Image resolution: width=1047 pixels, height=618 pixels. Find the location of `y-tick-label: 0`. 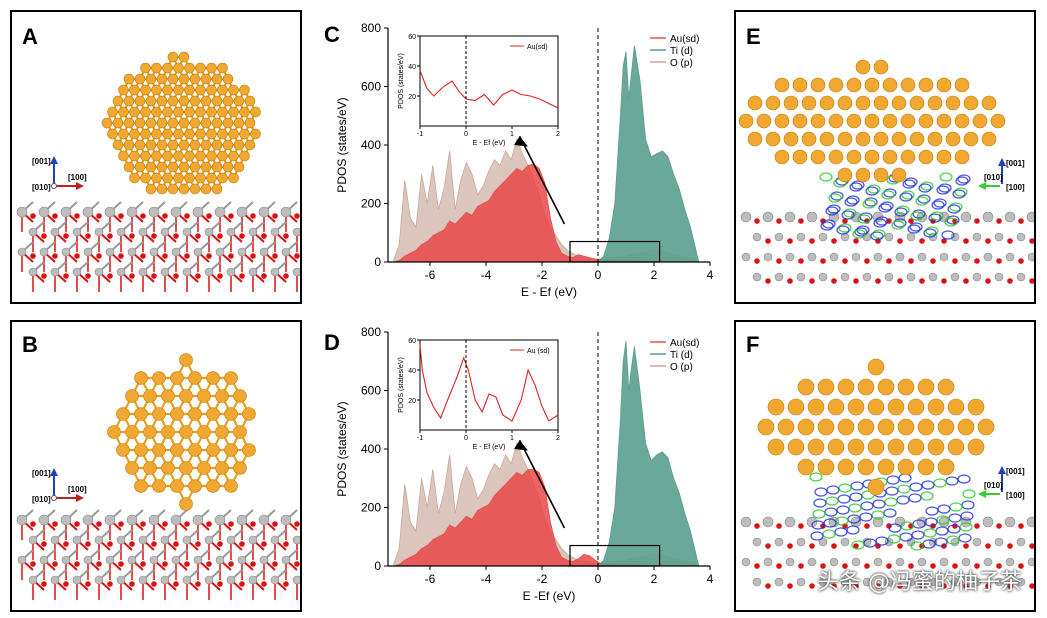

y-tick-label: 0 is located at coordinates (377, 262).